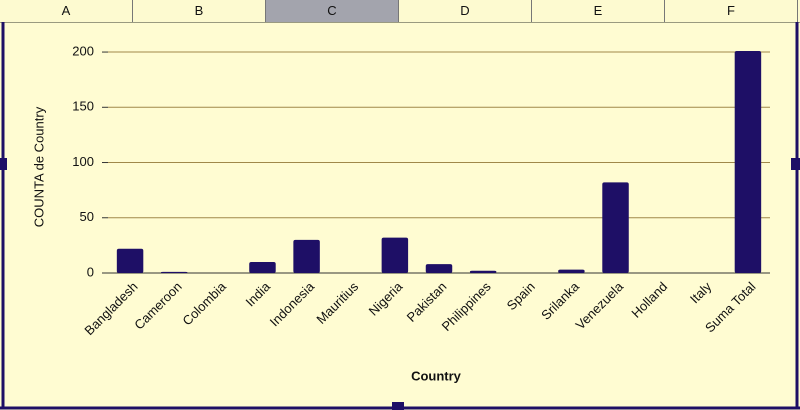  I want to click on x-tick-label: Italy, so click(701, 293).